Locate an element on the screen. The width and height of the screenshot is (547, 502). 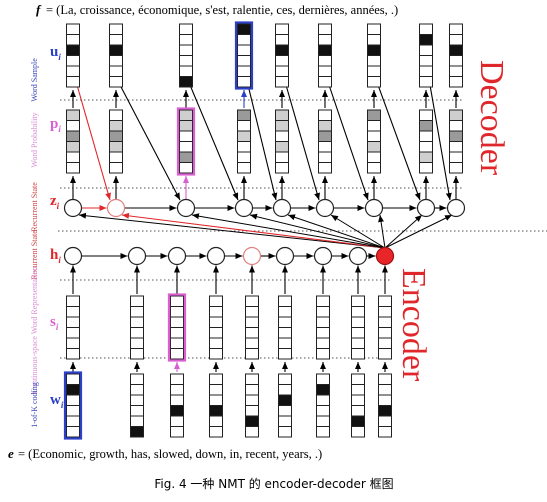
var-z-main: z is located at coordinates (53, 201).